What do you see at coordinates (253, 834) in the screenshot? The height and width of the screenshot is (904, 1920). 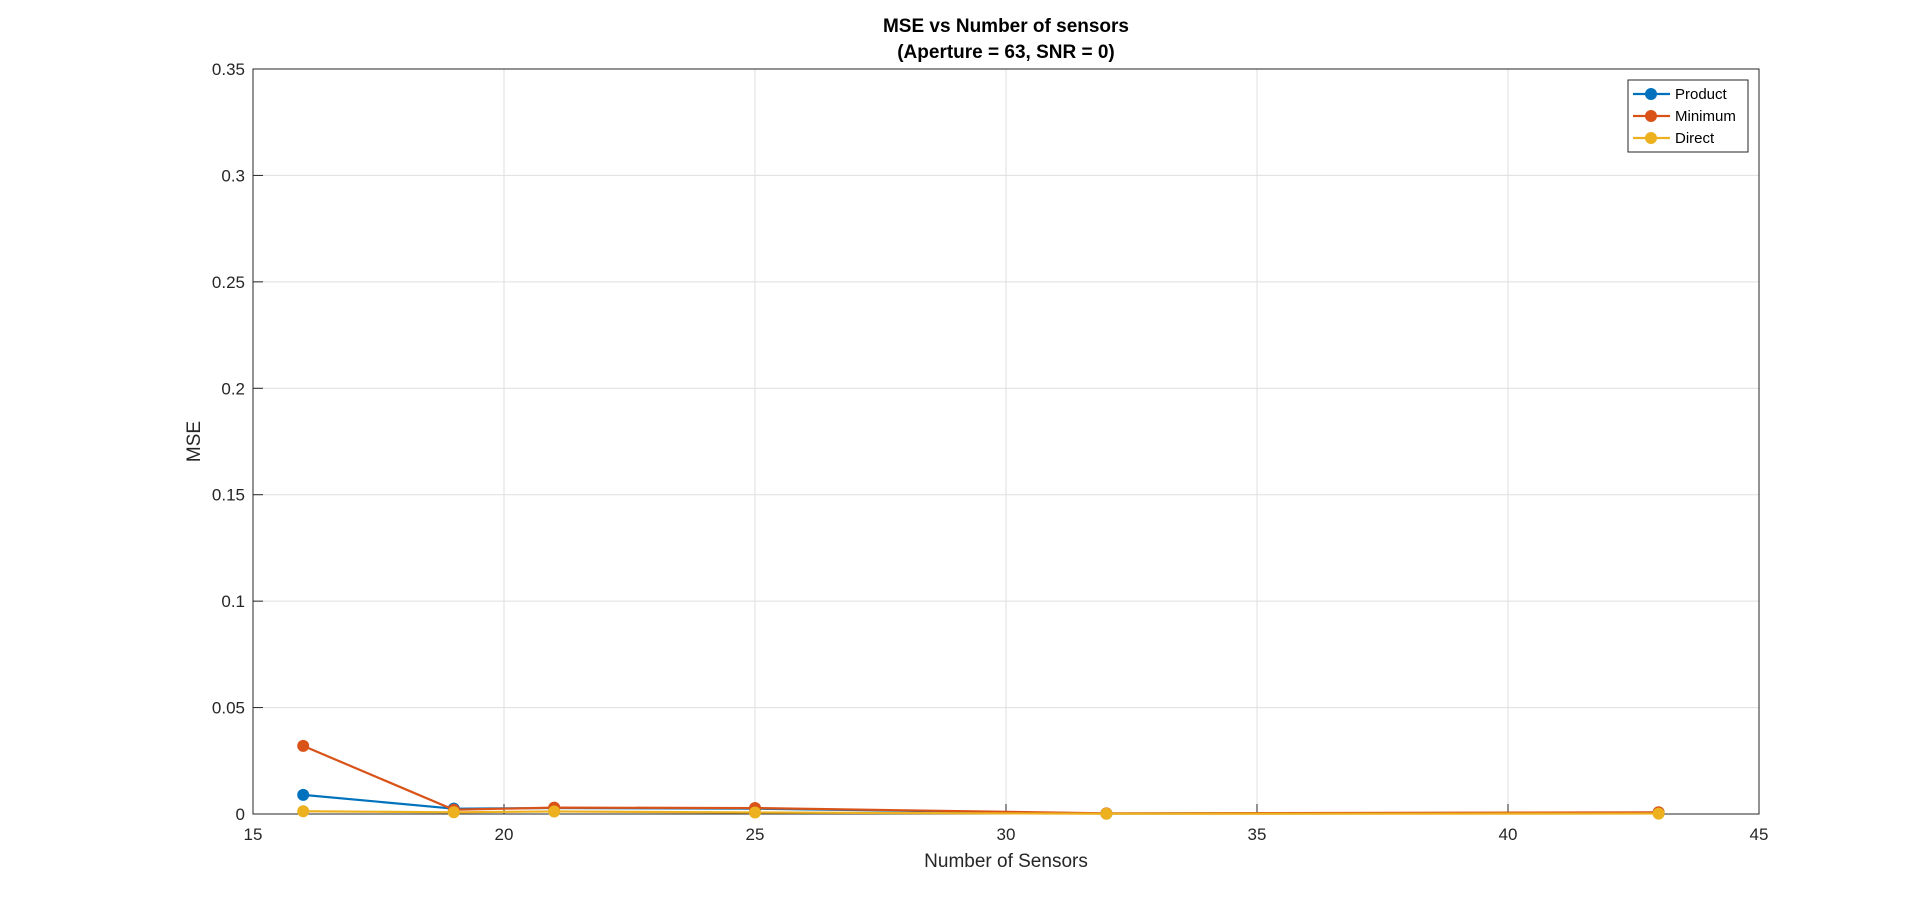 I see `x-tick-label: 15` at bounding box center [253, 834].